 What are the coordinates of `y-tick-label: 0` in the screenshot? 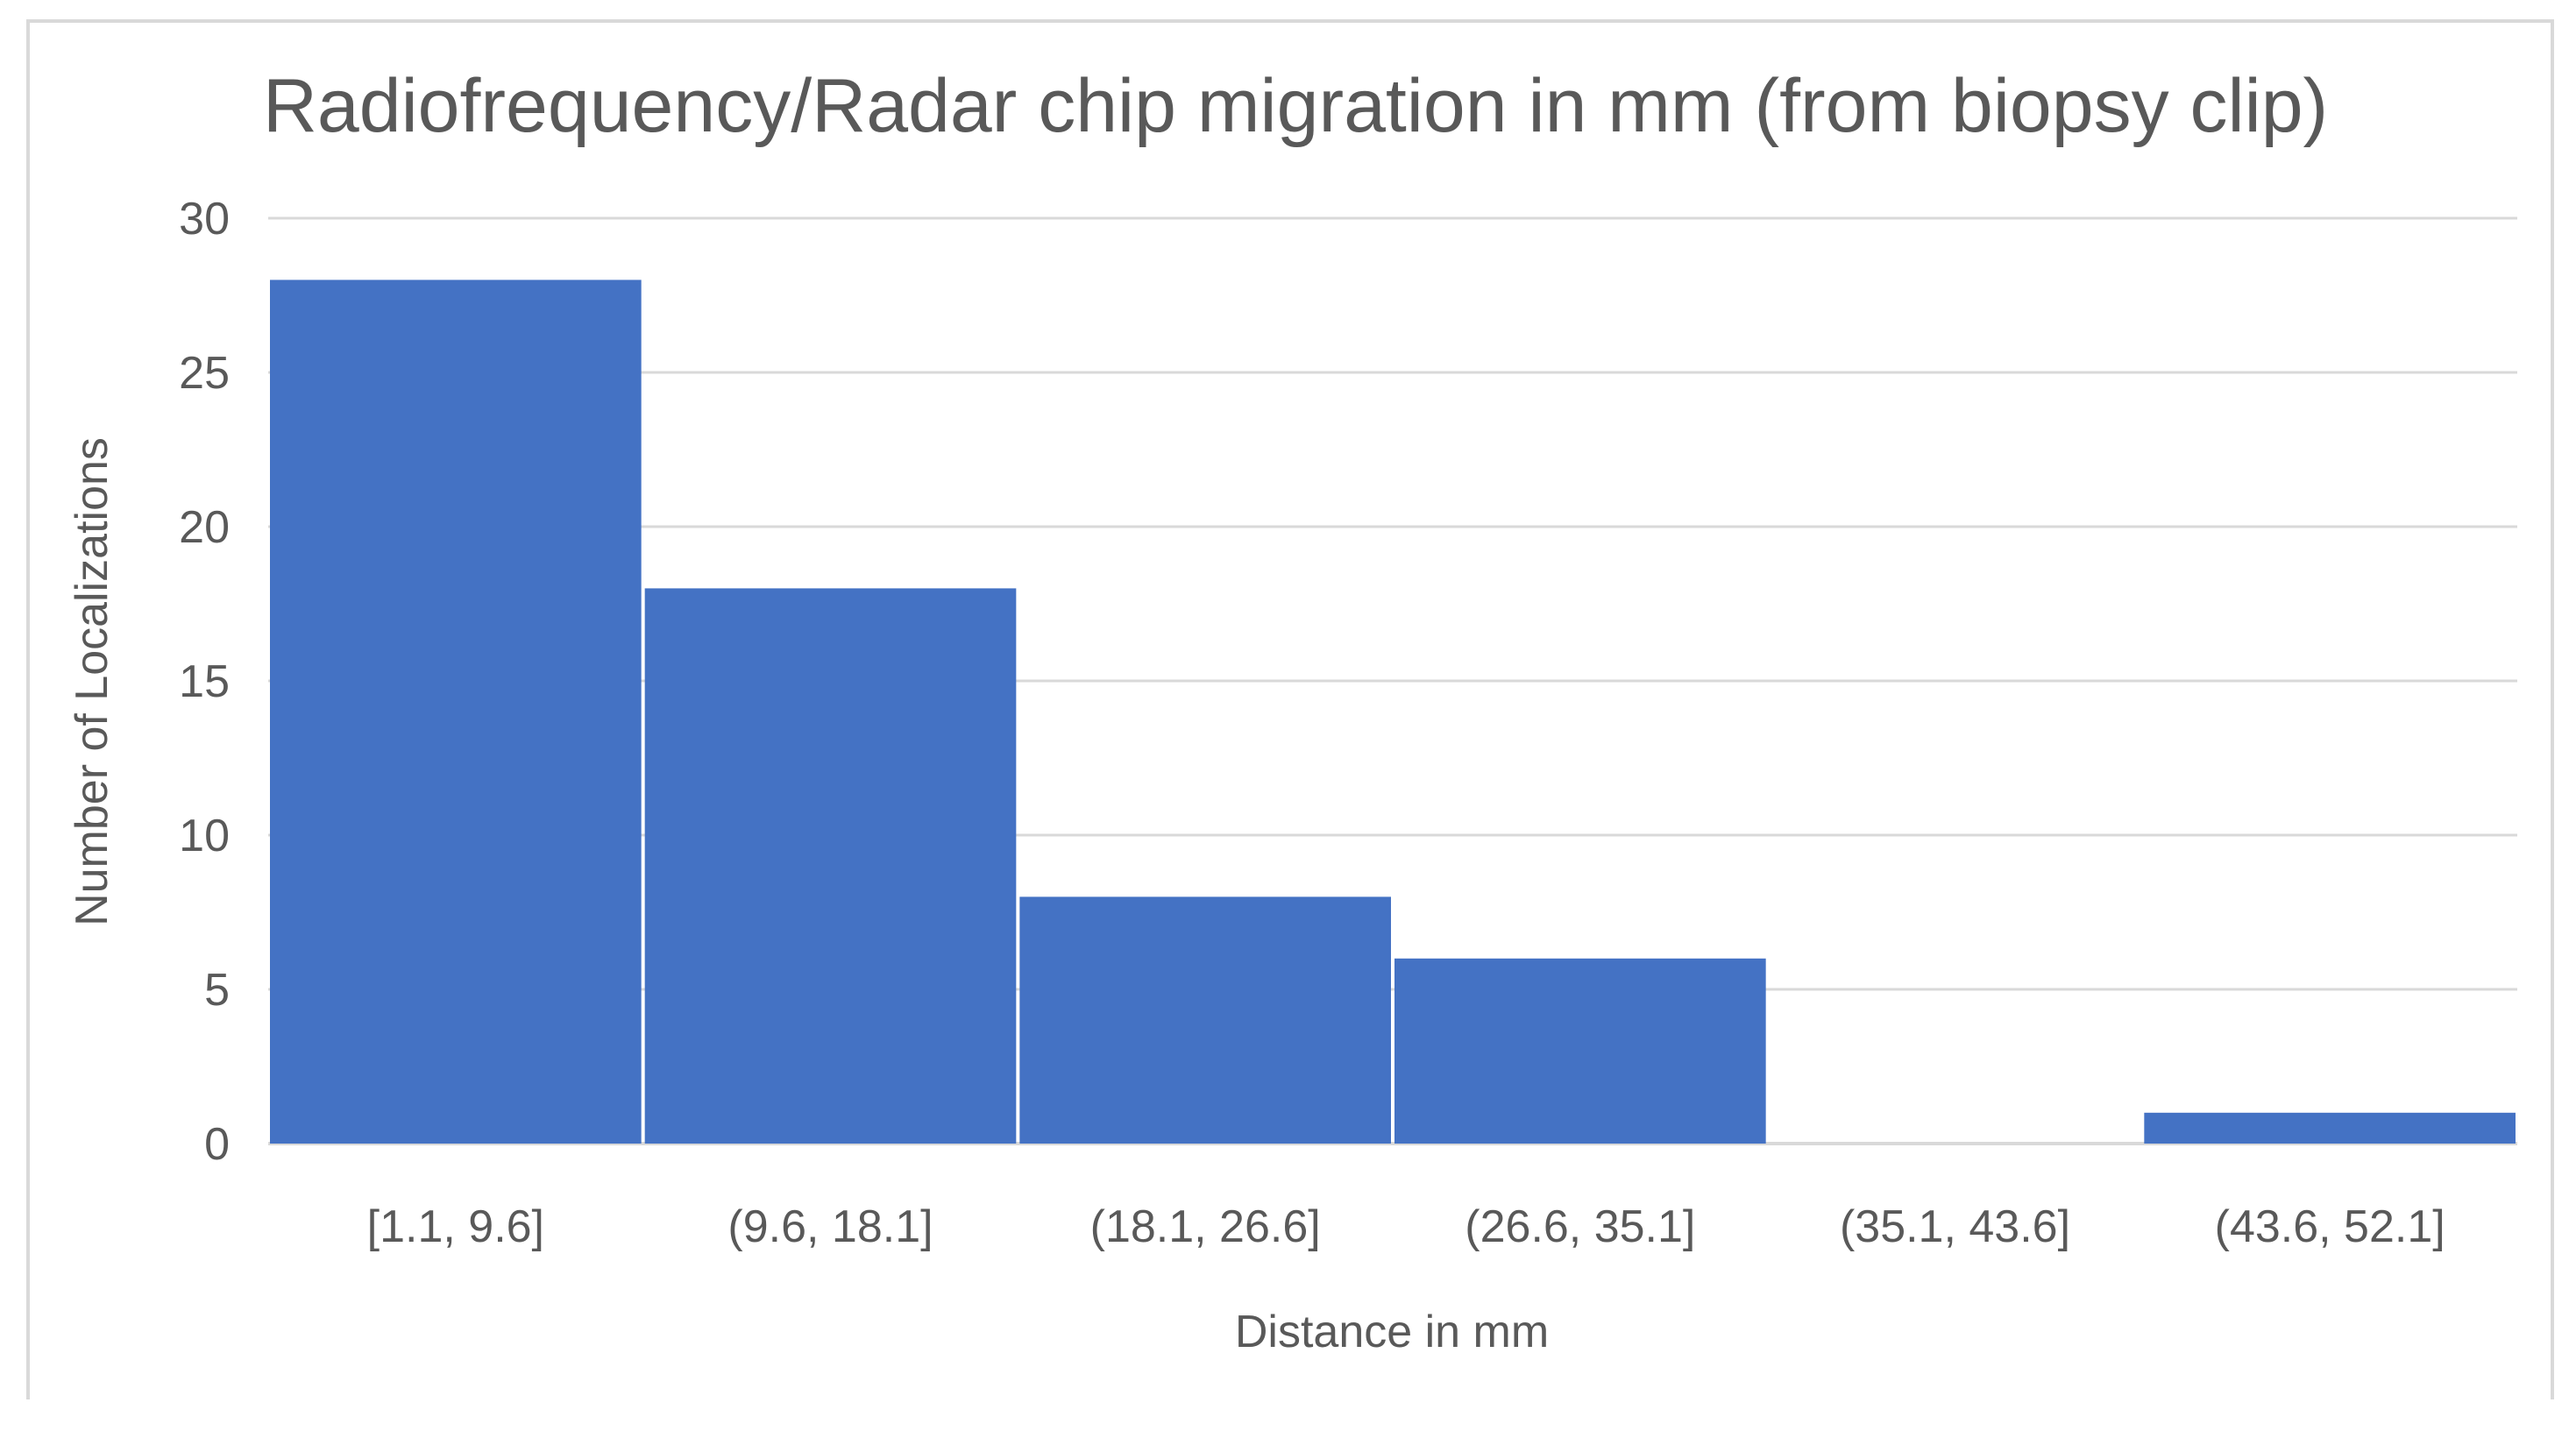 It's located at (217, 1144).